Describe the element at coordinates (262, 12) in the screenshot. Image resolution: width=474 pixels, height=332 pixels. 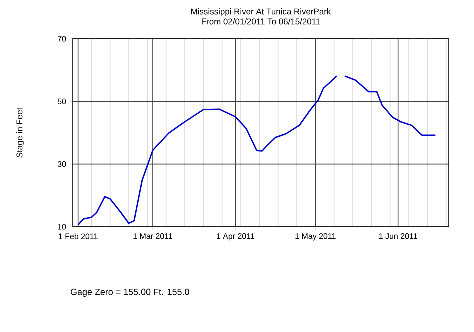
I see `chart-title: Mississippi River At Tunica RiverPark` at that location.